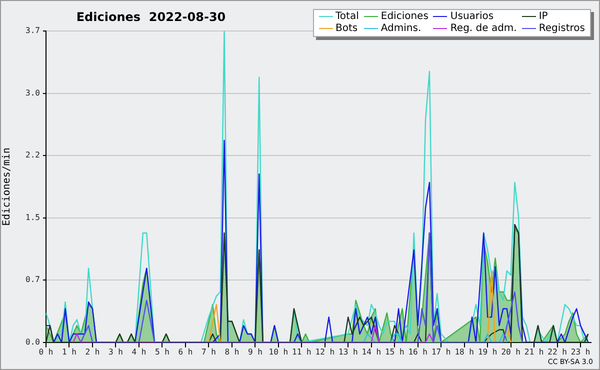 The height and width of the screenshot is (370, 600). What do you see at coordinates (534, 351) in the screenshot?
I see `x-tick-label: 21 h` at bounding box center [534, 351].